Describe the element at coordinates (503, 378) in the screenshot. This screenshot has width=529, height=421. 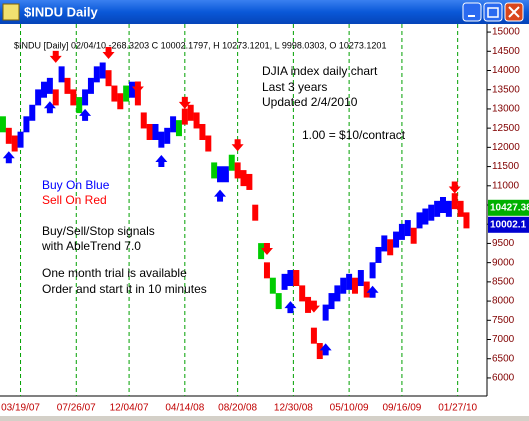
I see `y-tick-label: 6000` at that location.